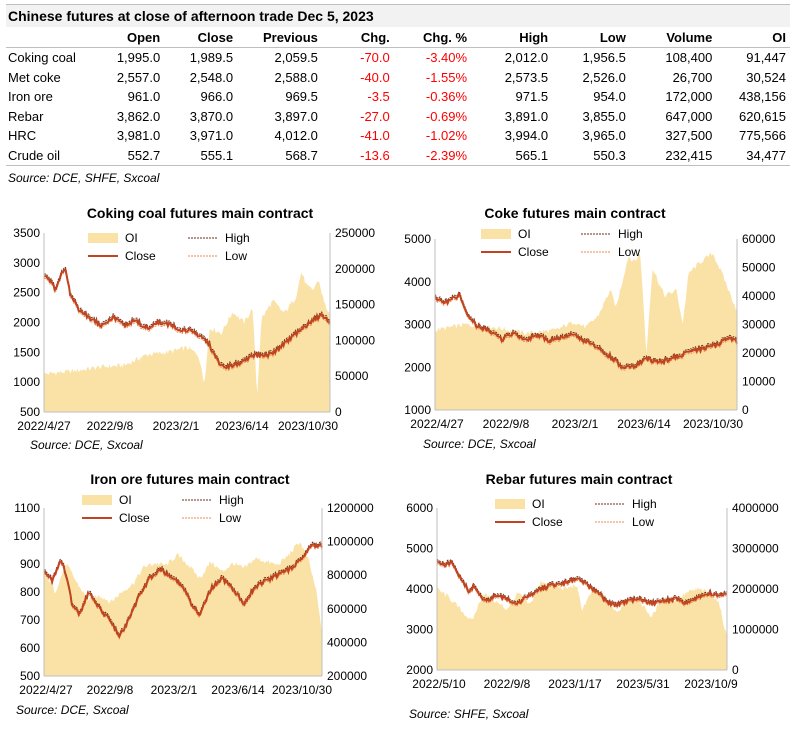  I want to click on table-header-high: High, so click(534, 37).